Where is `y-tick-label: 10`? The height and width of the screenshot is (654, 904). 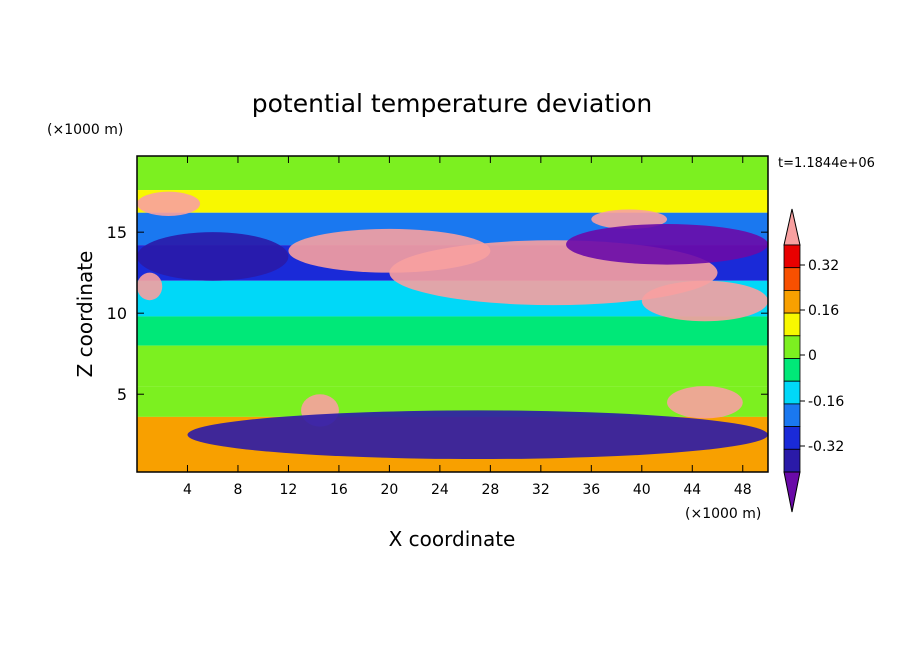
y-tick-label: 10 is located at coordinates (117, 313).